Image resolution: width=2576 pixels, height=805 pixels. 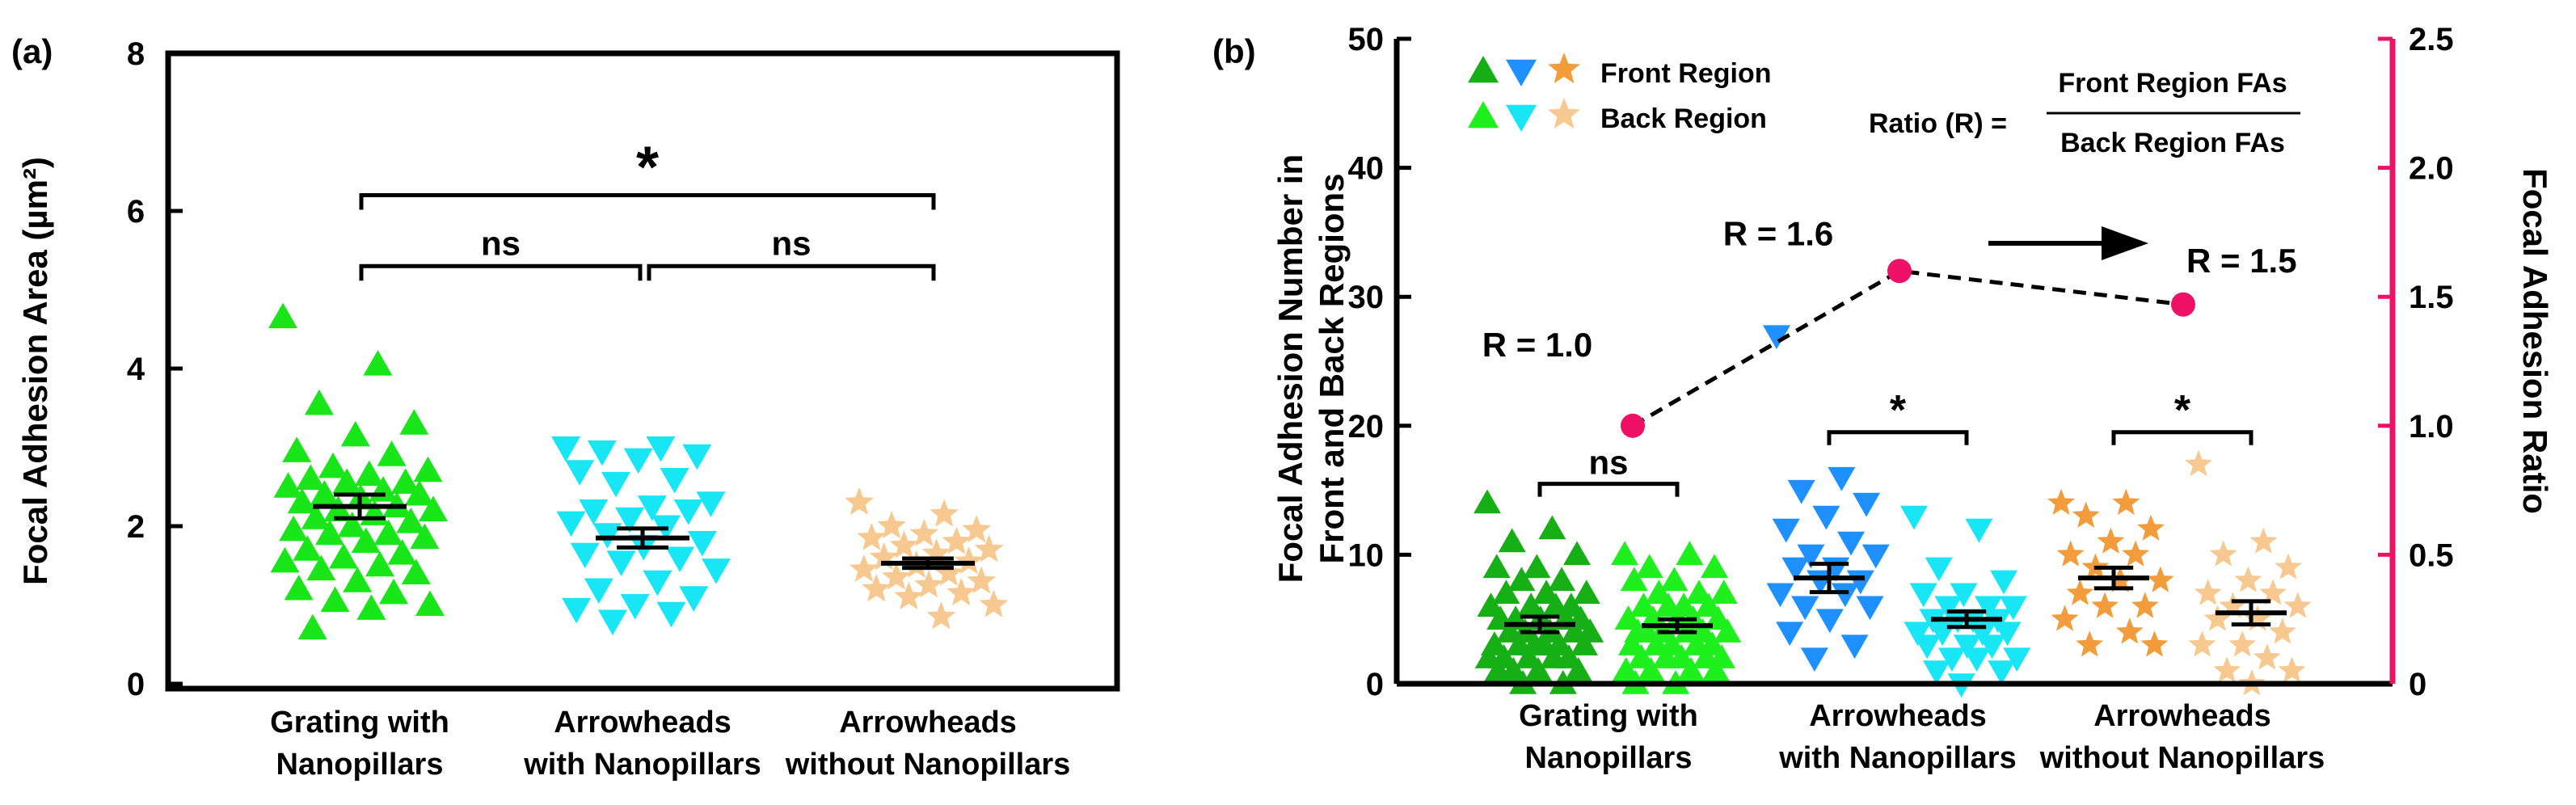 I want to click on y2-tick-label: 2.5, so click(x=2431, y=39).